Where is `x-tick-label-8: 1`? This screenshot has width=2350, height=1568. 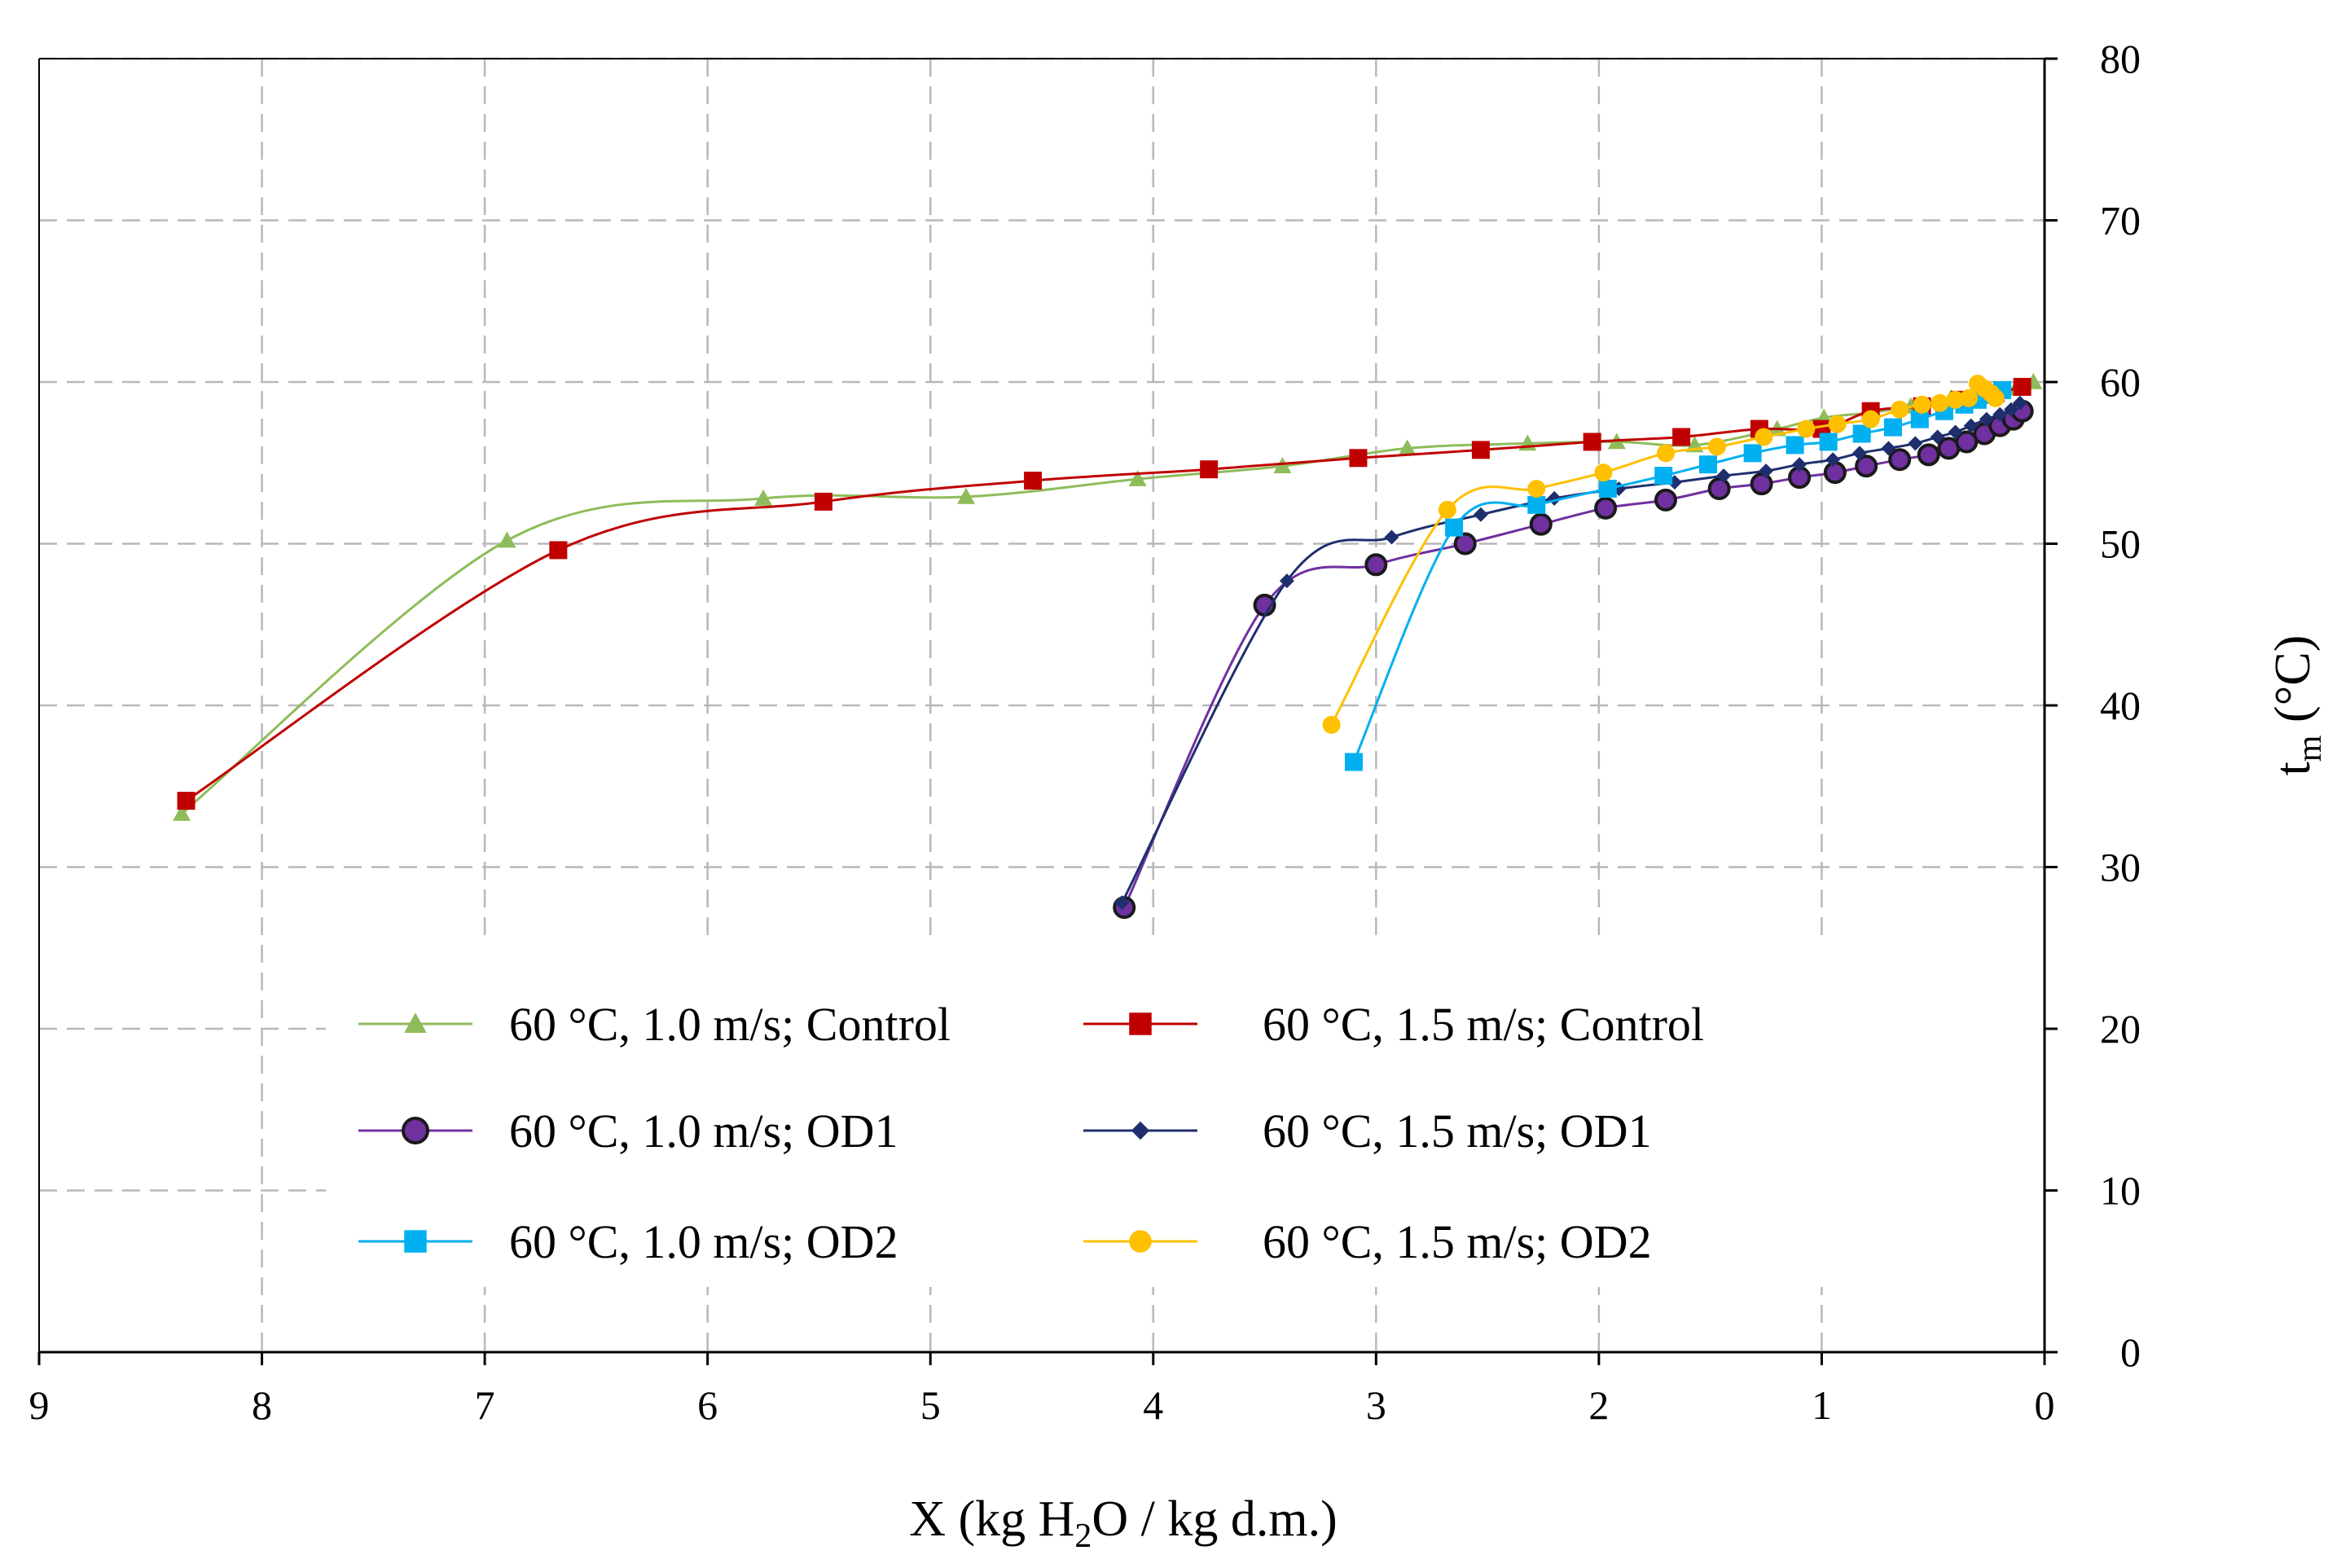 x-tick-label-8: 1 is located at coordinates (1822, 1405).